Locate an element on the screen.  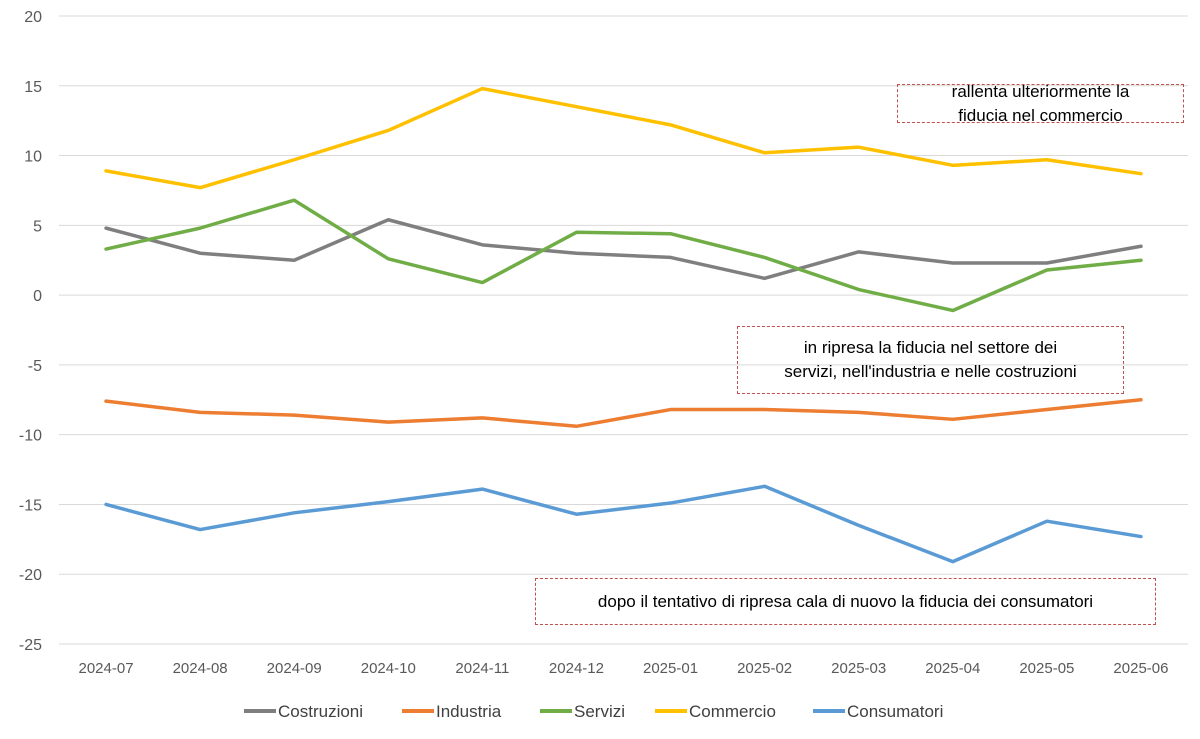
y-tick-label: 10 is located at coordinates (33, 157).